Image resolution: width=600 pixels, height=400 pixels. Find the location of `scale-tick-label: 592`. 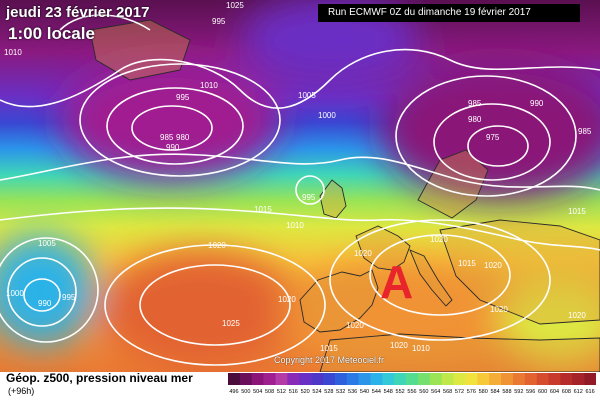

scale-tick-label: 592 is located at coordinates (518, 392).